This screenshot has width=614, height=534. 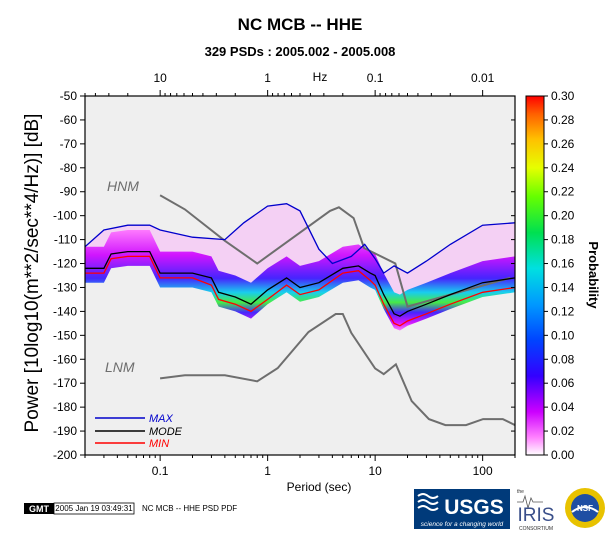 What do you see at coordinates (536, 515) in the screenshot?
I see `iris-wordmark: IRIS` at bounding box center [536, 515].